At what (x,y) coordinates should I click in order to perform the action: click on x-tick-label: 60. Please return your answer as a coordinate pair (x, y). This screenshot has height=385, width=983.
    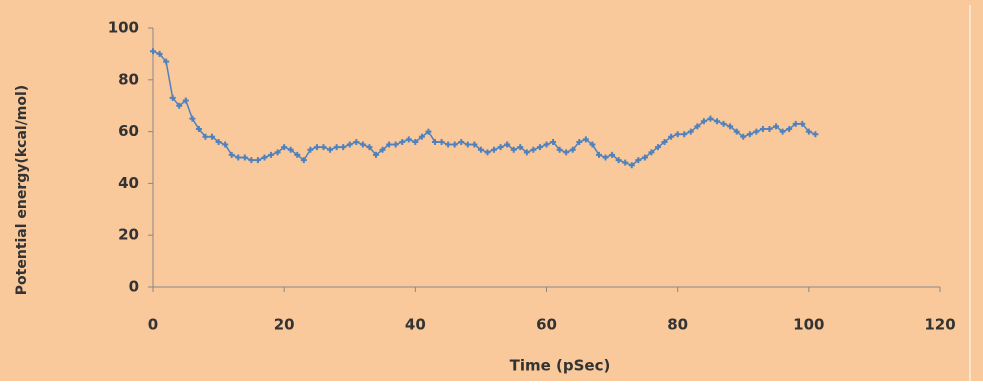
    Looking at the image, I should click on (546, 325).